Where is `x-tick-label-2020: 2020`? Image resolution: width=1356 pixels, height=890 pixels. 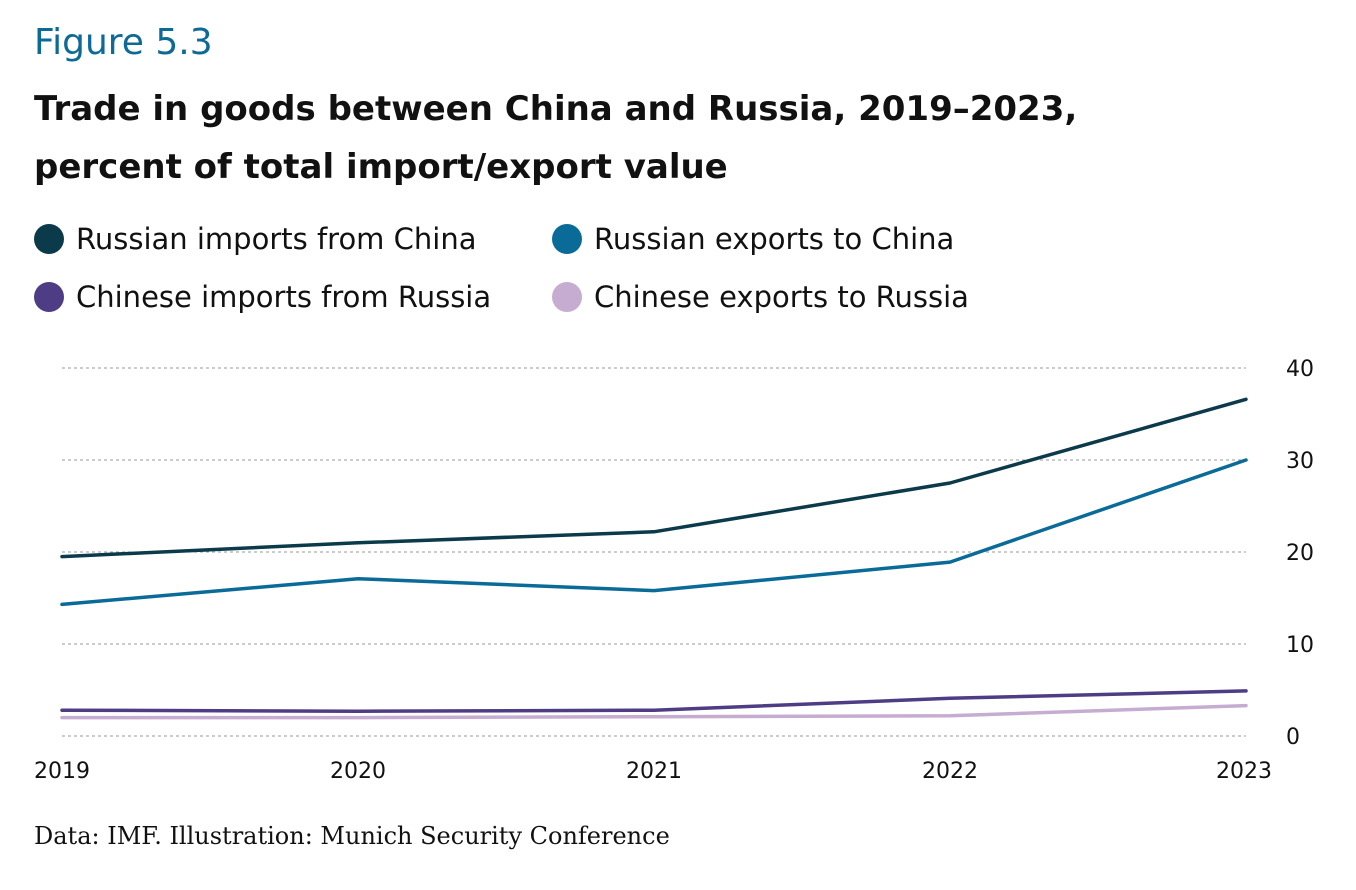
x-tick-label-2020: 2020 is located at coordinates (358, 771).